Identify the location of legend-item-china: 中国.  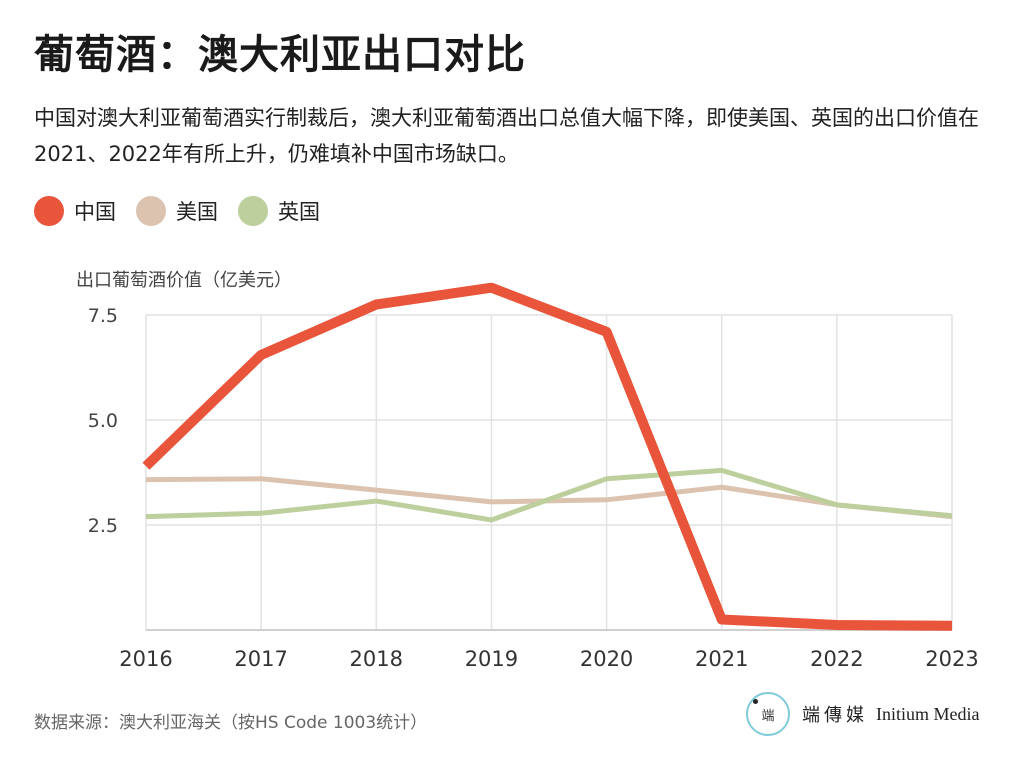
(75, 211).